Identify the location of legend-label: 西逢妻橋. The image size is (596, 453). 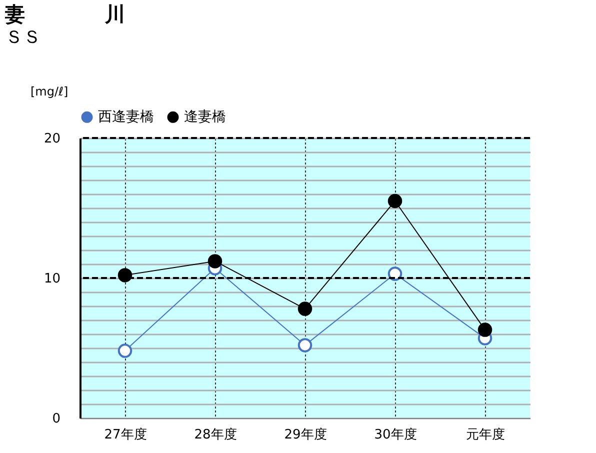
(126, 117).